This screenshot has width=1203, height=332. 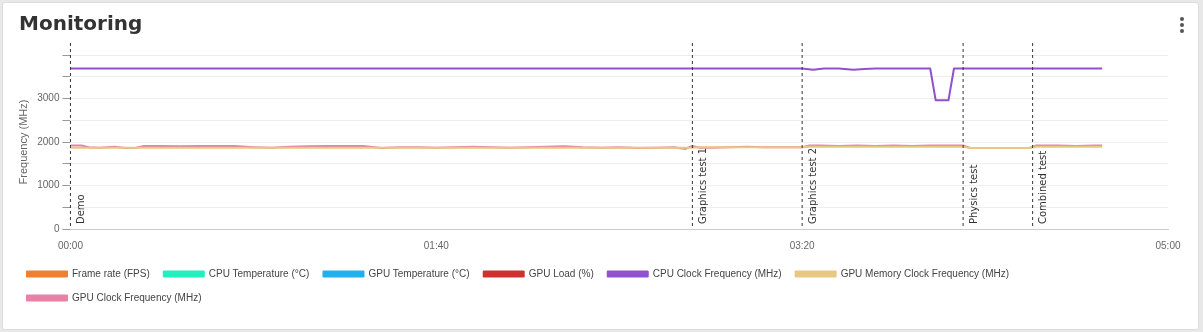 What do you see at coordinates (1168, 245) in the screenshot?
I see `x-tick-label: 05:00` at bounding box center [1168, 245].